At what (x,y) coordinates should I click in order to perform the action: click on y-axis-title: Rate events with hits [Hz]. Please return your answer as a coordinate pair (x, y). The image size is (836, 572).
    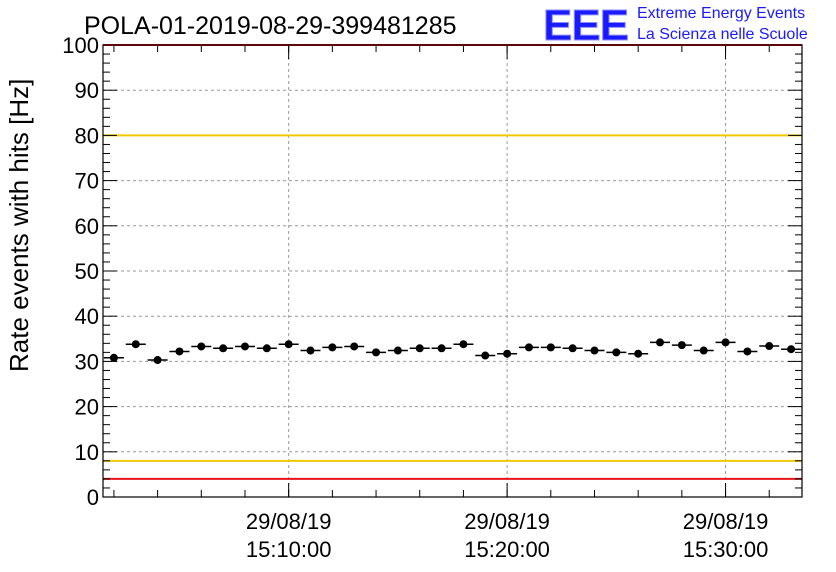
    Looking at the image, I should click on (19, 225).